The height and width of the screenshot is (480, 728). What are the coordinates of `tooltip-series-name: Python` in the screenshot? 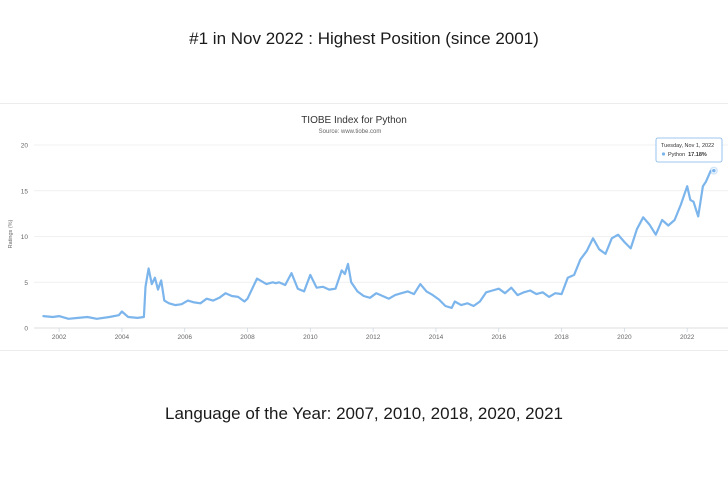 It's located at (676, 155).